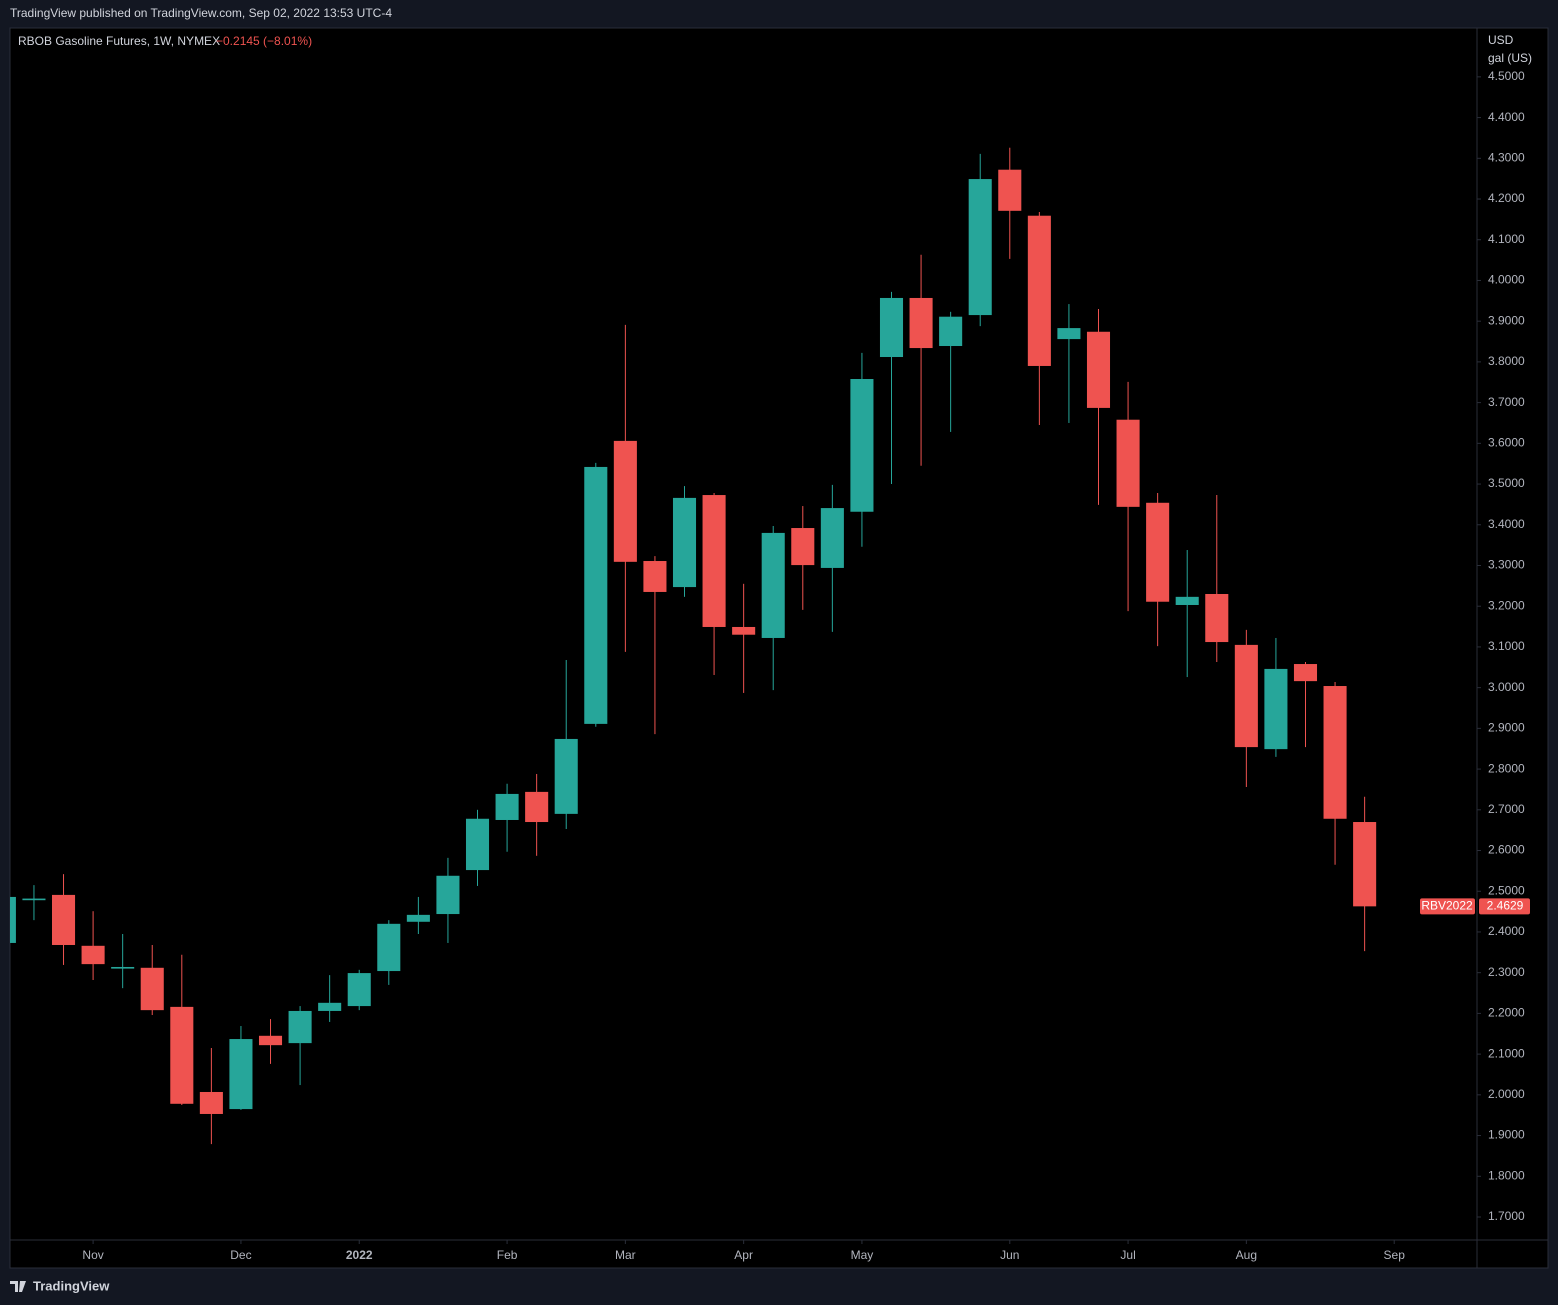  Describe the element at coordinates (1506, 1135) in the screenshot. I see `y-tick-label: 1.9000` at that location.